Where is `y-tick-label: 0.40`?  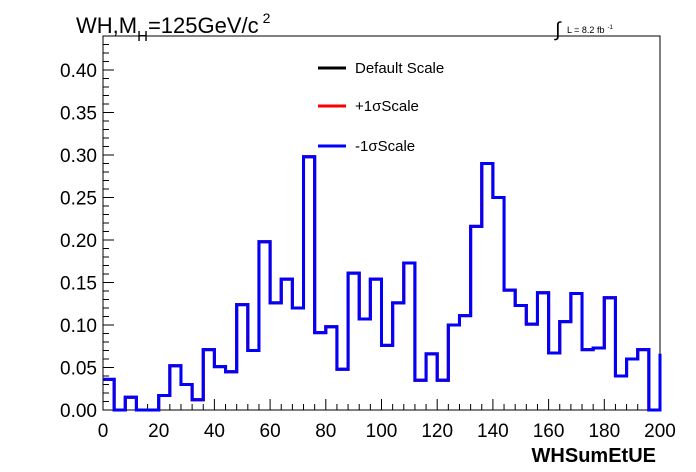 y-tick-label: 0.40 is located at coordinates (78, 71).